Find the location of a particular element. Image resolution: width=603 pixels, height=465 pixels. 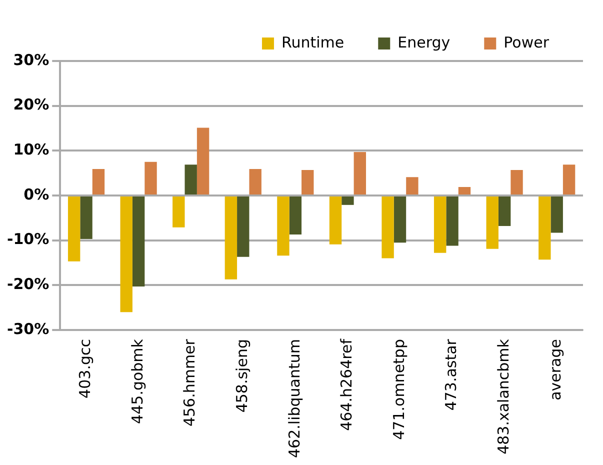

legend-label: Energy is located at coordinates (424, 42).